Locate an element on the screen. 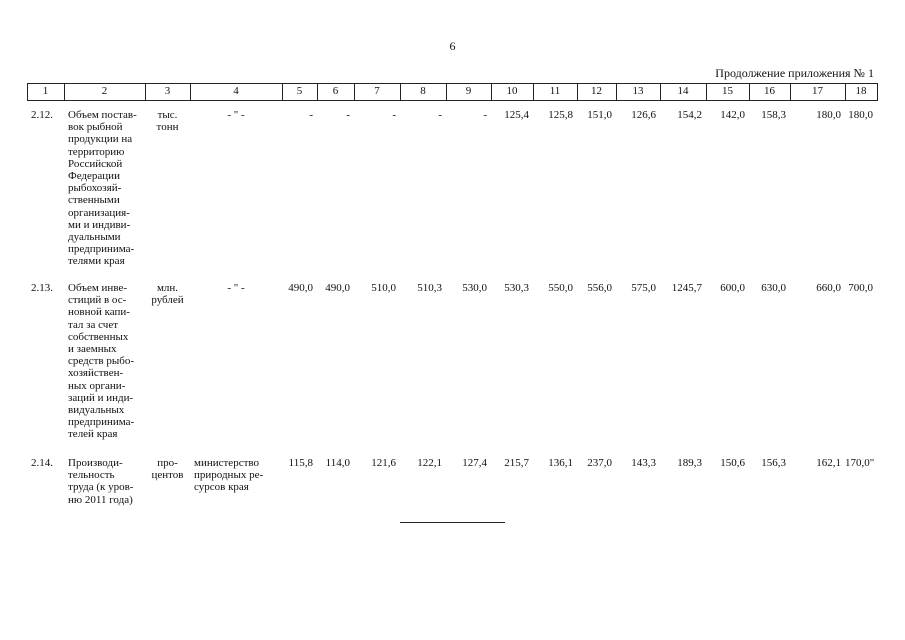  cell-line: млн. is located at coordinates (167, 288).